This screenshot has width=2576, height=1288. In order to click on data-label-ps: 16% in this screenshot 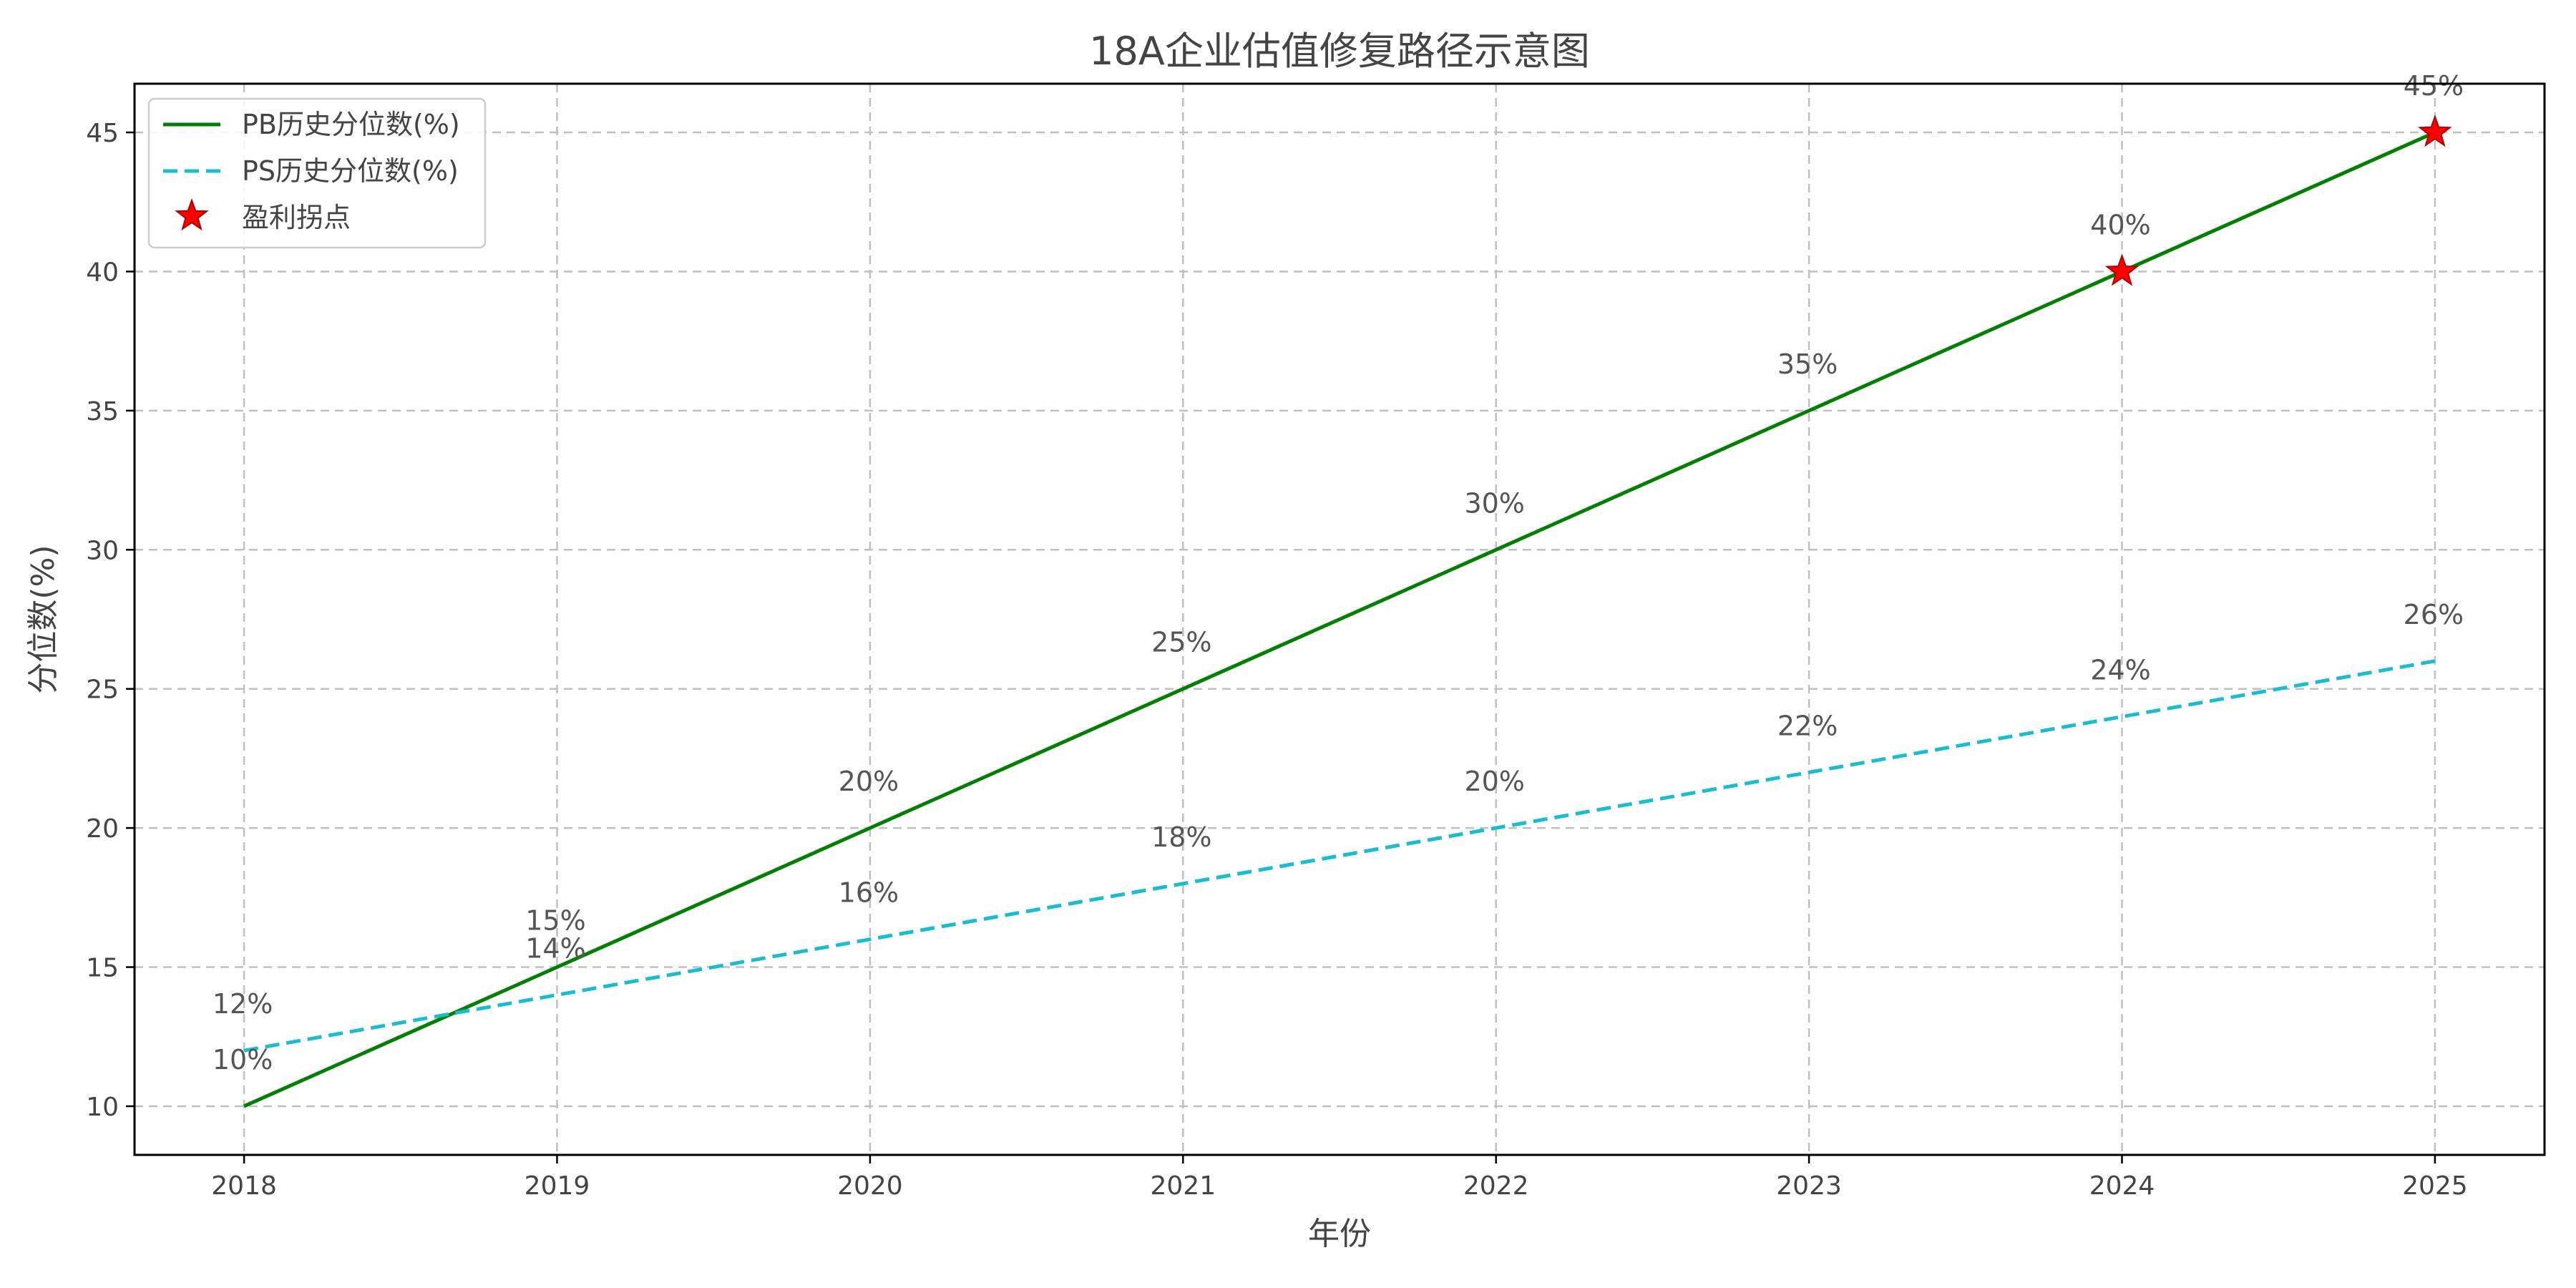, I will do `click(869, 893)`.